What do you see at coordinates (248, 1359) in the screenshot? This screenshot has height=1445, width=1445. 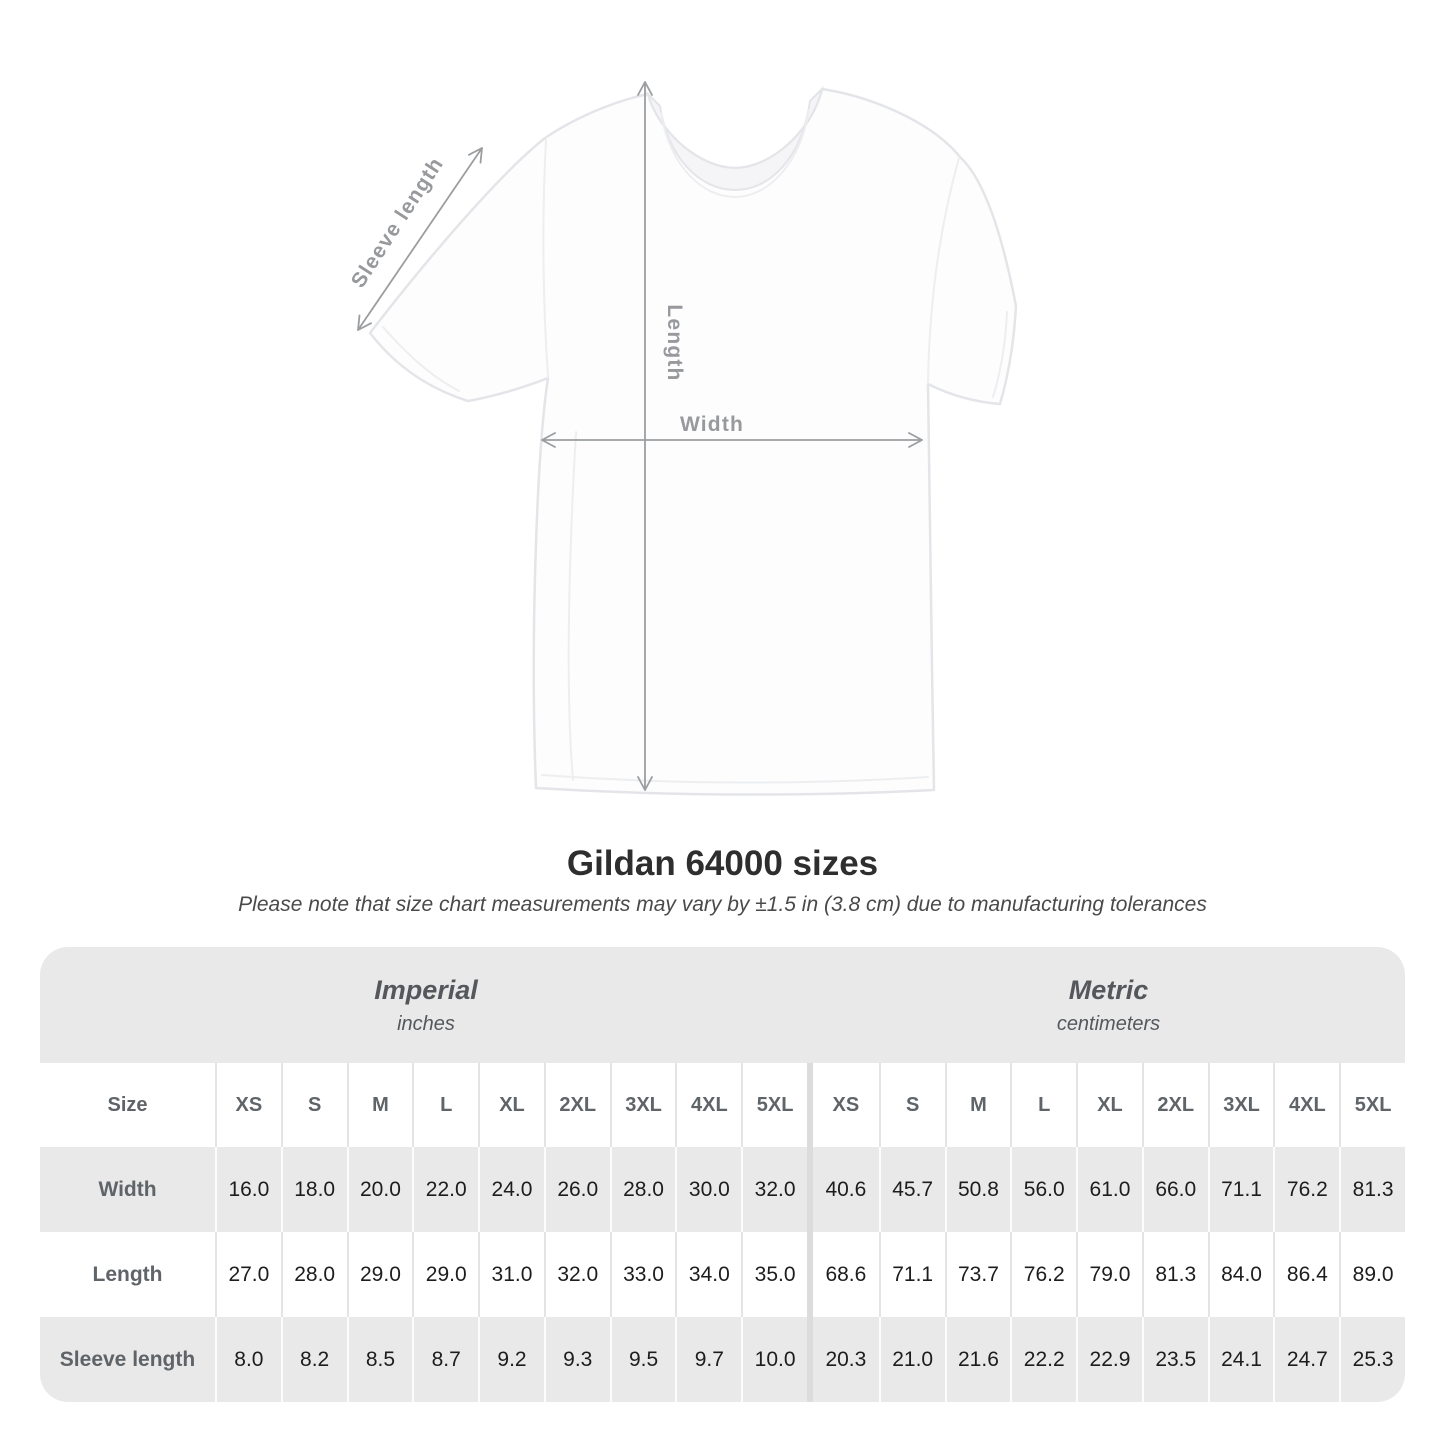 I see `value-cell: 8.0` at bounding box center [248, 1359].